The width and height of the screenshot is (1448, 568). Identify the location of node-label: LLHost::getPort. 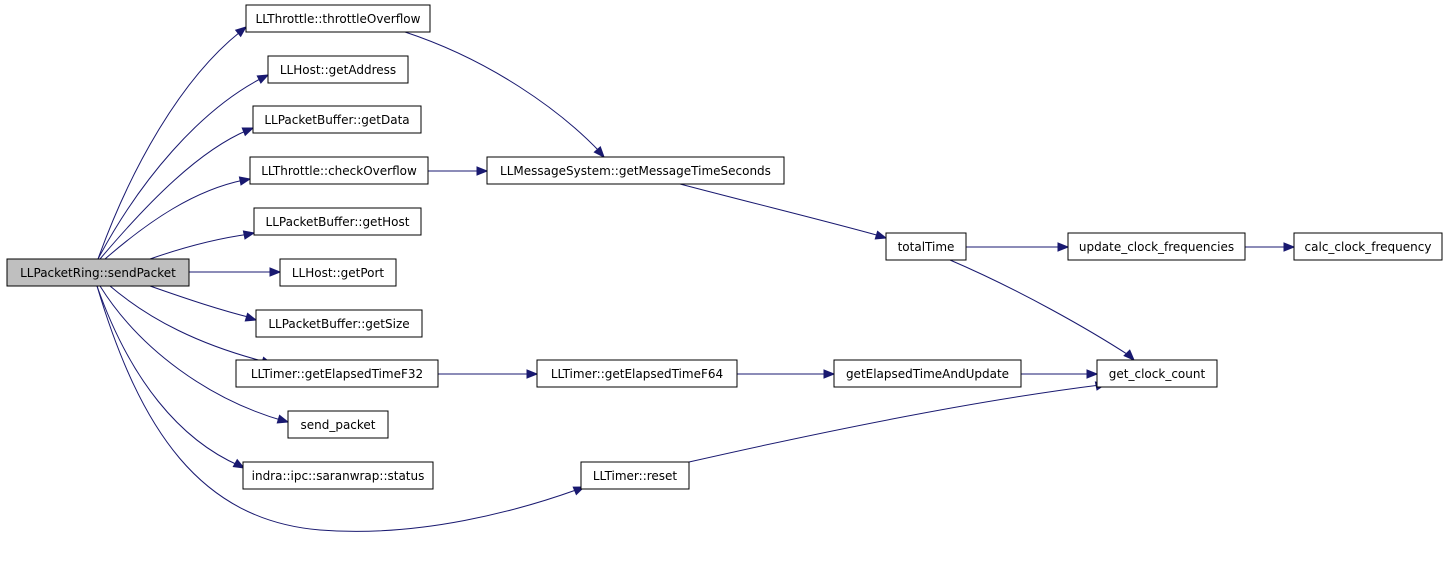
(338, 273).